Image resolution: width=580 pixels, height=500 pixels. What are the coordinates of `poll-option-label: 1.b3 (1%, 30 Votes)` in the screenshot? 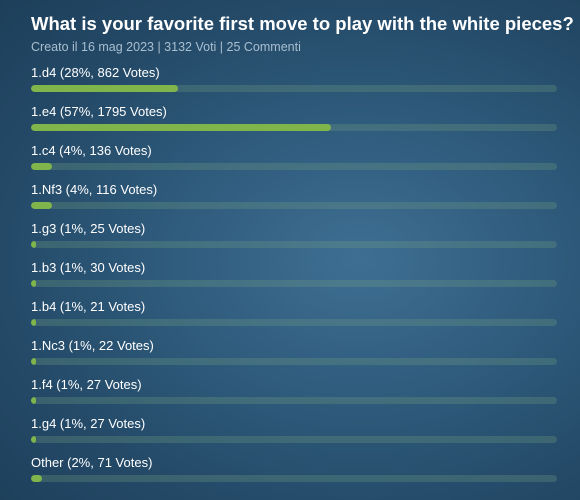 It's located at (88, 267).